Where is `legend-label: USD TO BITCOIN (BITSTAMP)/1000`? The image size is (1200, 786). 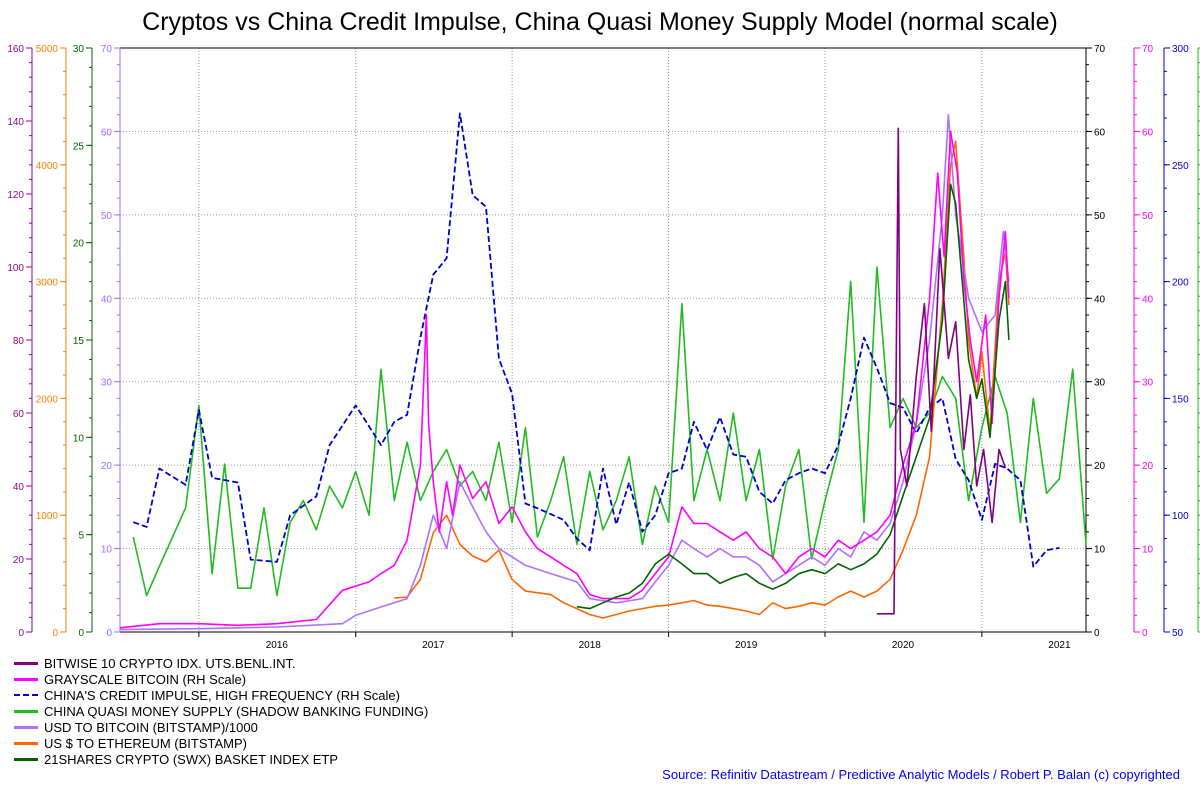 legend-label: USD TO BITCOIN (BITSTAMP)/1000 is located at coordinates (151, 727).